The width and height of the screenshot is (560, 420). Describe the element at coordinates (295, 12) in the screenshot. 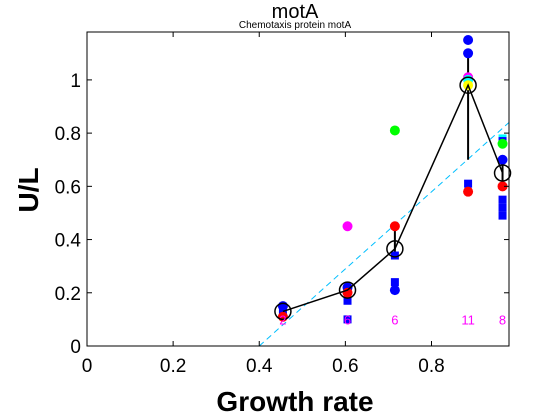

I see `chart-title: motA` at that location.